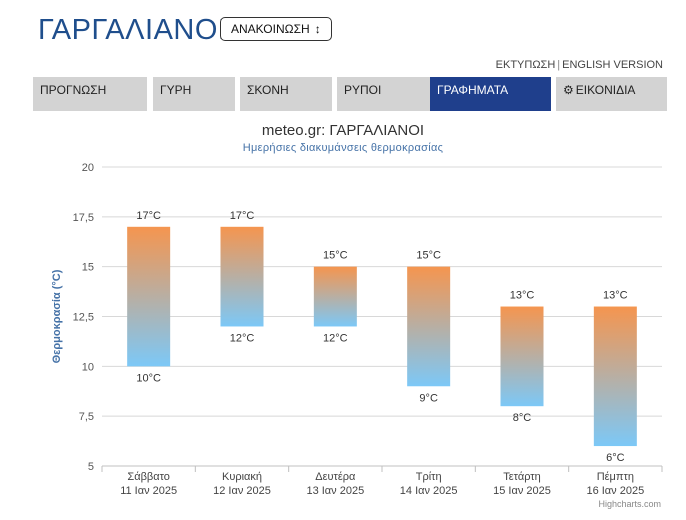  What do you see at coordinates (83, 218) in the screenshot?
I see `y-tick-label: 17,5` at bounding box center [83, 218].